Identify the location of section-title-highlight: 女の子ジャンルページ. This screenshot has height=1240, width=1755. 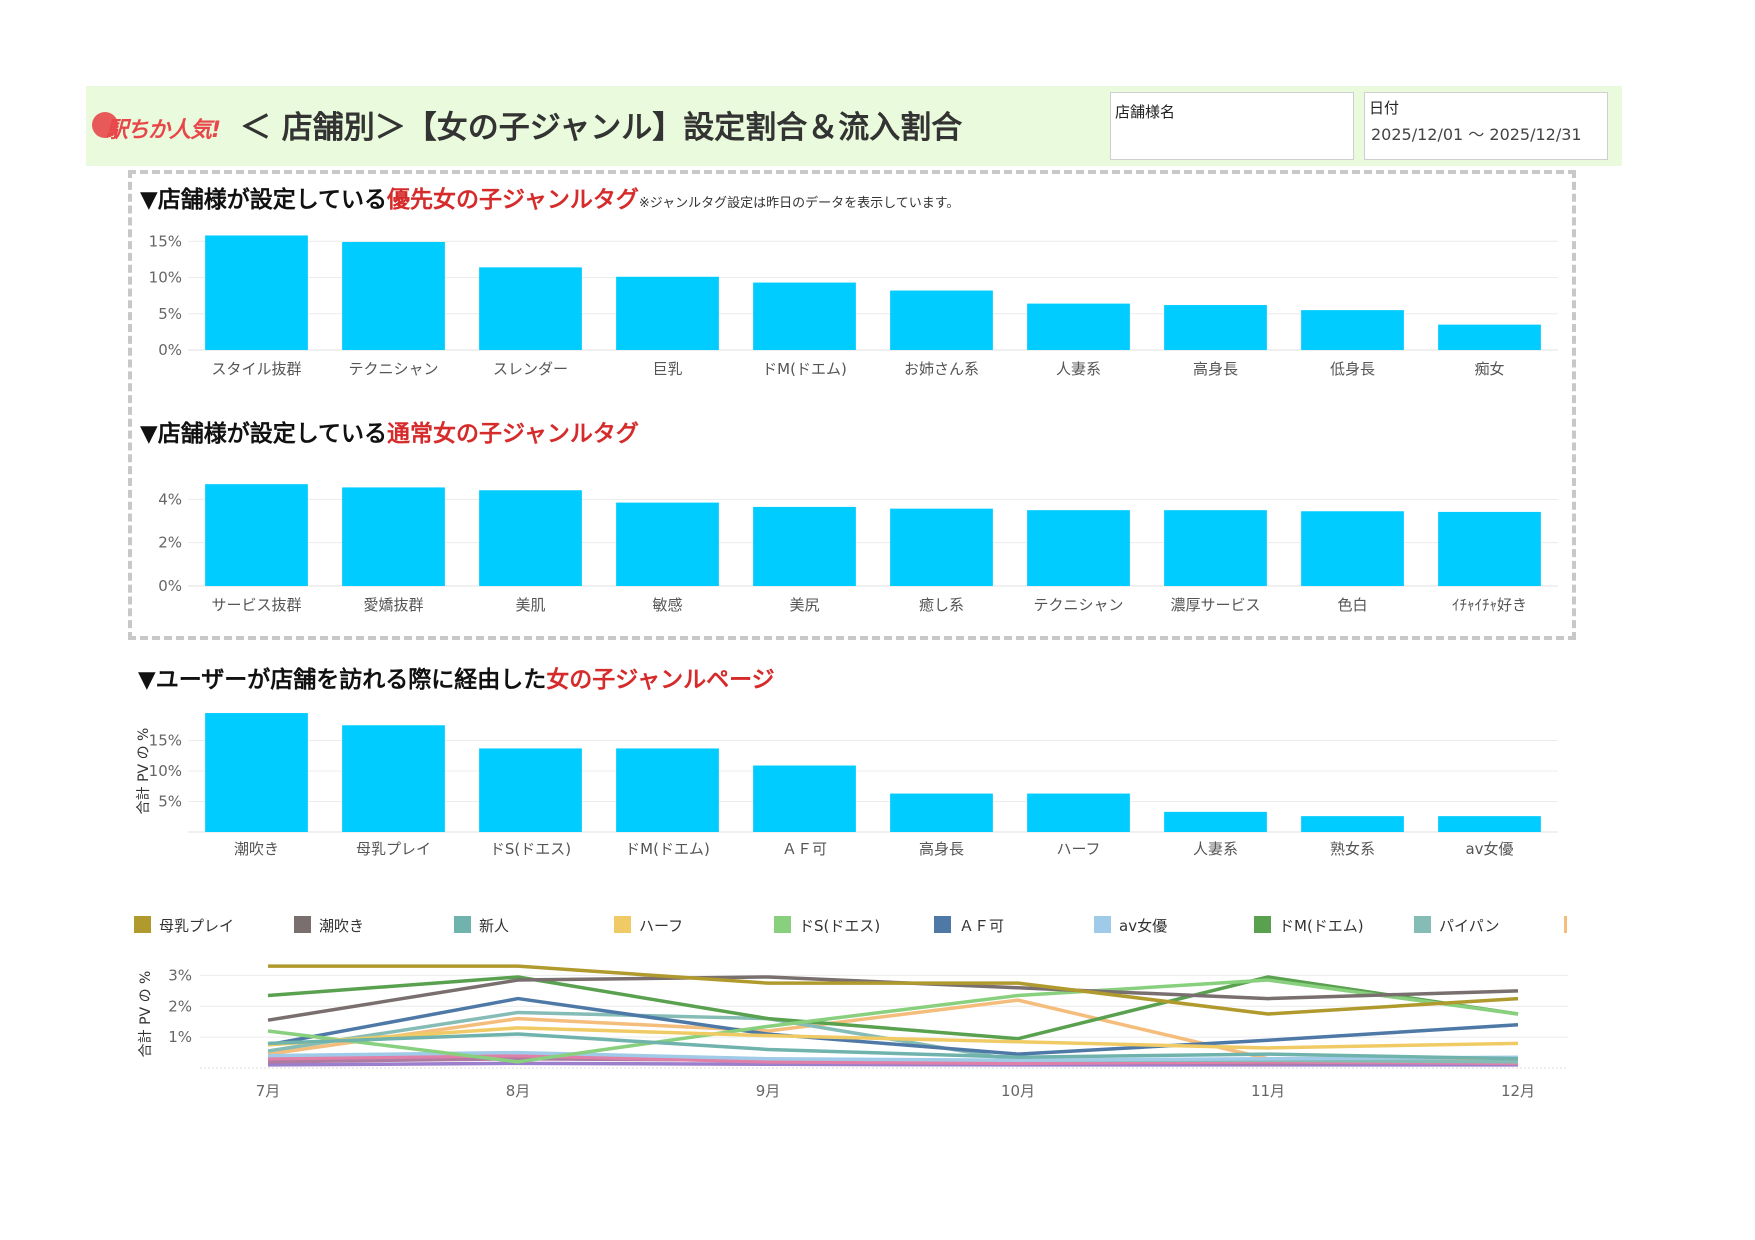
(660, 680).